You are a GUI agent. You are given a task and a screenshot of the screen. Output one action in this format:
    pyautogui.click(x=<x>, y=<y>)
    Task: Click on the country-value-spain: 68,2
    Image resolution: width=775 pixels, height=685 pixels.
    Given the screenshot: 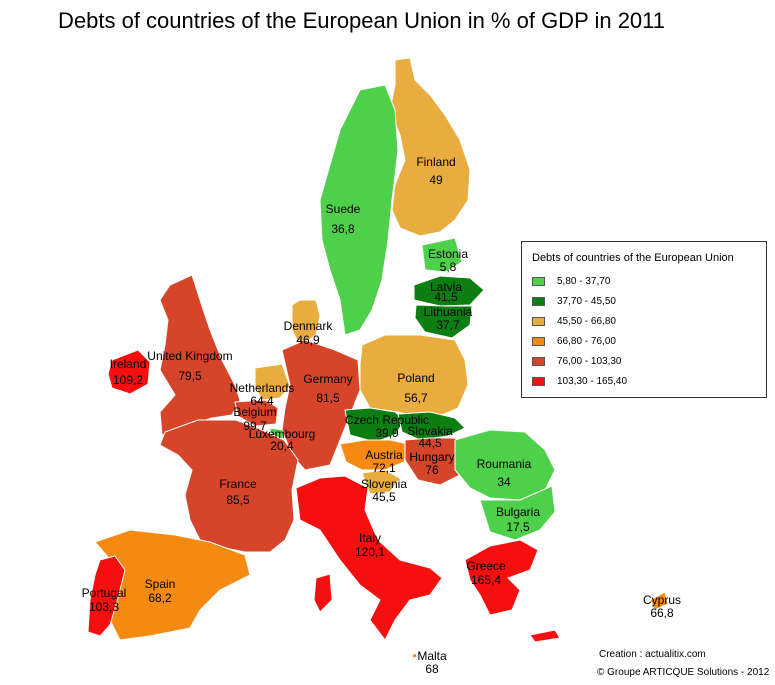 What is the action you would take?
    pyautogui.click(x=160, y=598)
    